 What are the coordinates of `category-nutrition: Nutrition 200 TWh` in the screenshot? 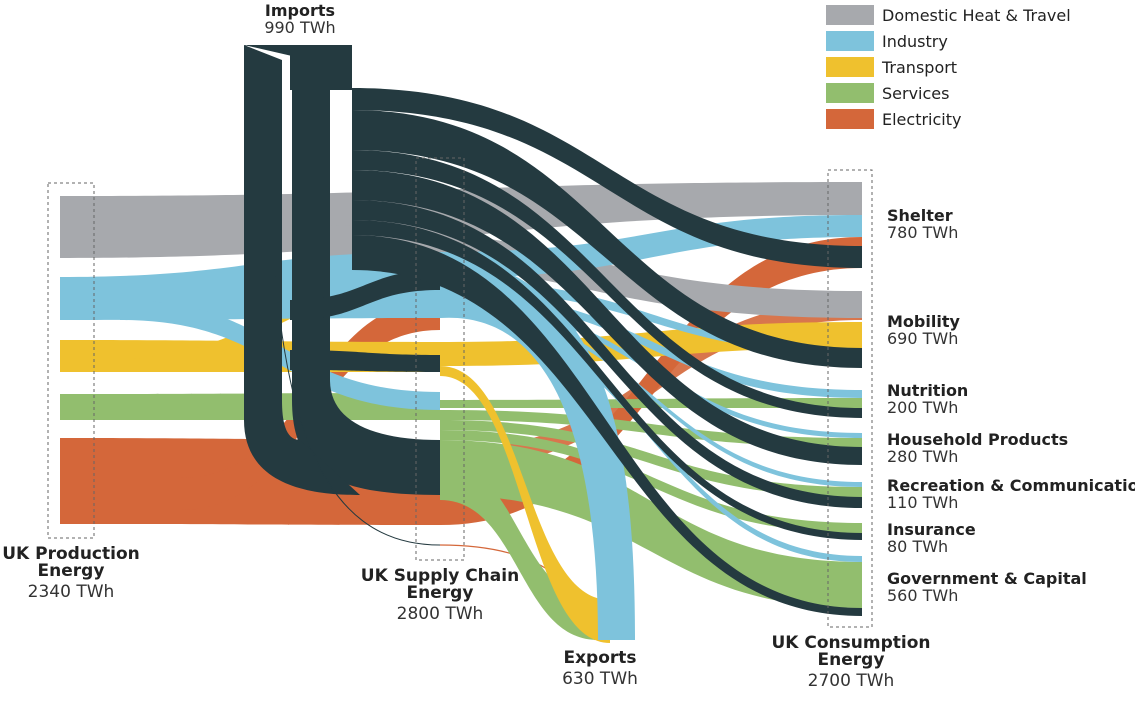 It's located at (927, 399).